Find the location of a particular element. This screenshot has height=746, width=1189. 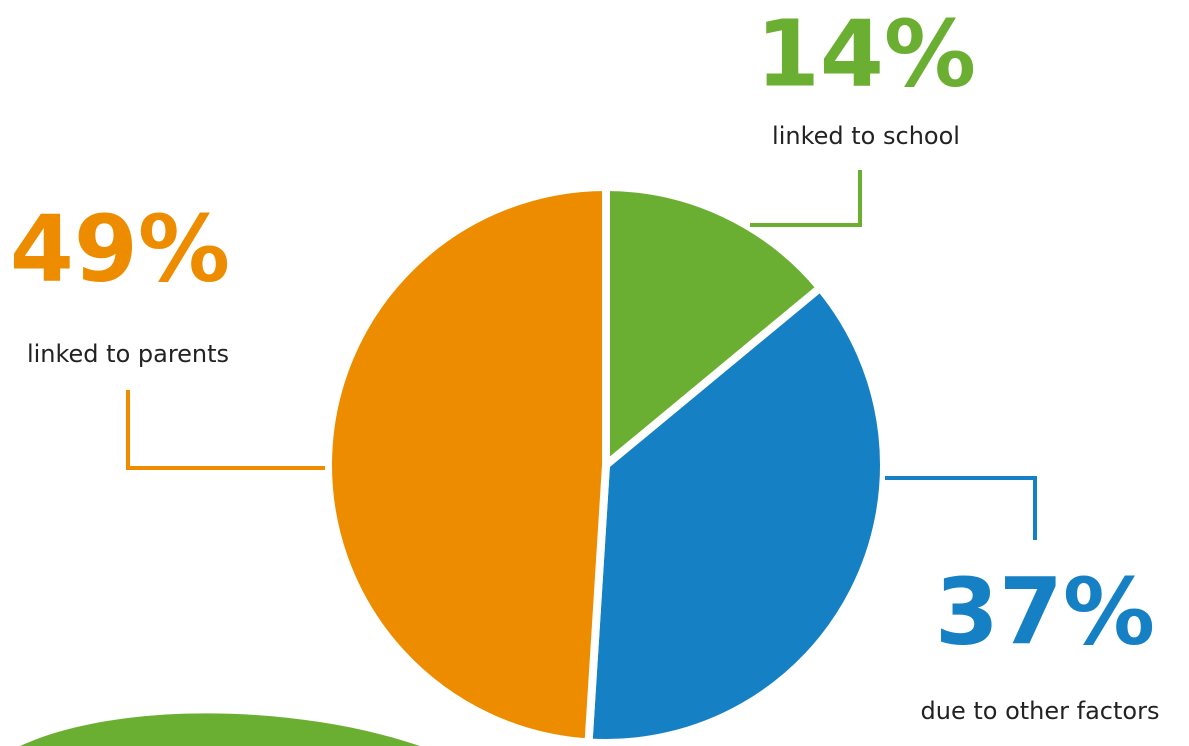

category-label: due to other factors is located at coordinates (1040, 711).